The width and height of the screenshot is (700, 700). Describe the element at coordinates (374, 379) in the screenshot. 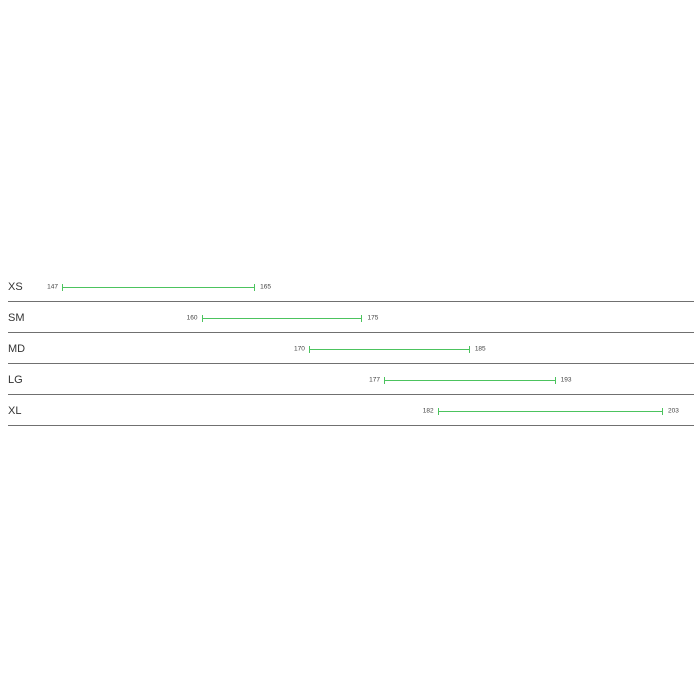

I see `min-value-label: 177` at that location.